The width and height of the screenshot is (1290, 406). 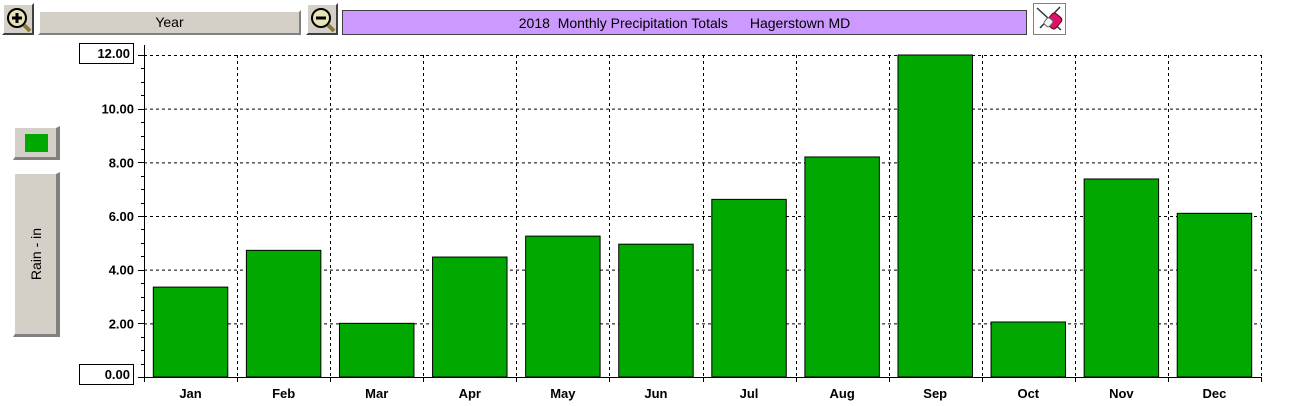 What do you see at coordinates (121, 216) in the screenshot?
I see `y-tick-label: 6.00` at bounding box center [121, 216].